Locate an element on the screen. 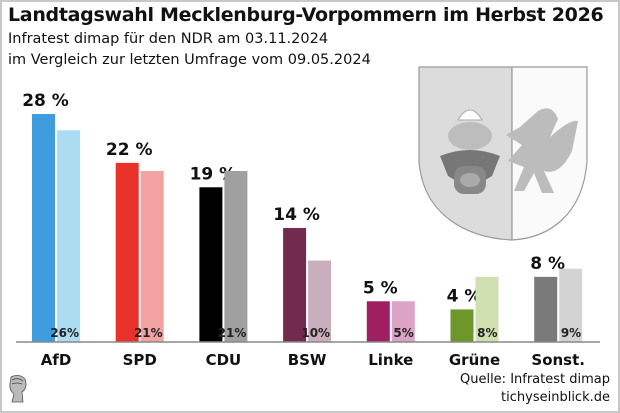  site-label: tichyseinblick.de is located at coordinates (555, 397).